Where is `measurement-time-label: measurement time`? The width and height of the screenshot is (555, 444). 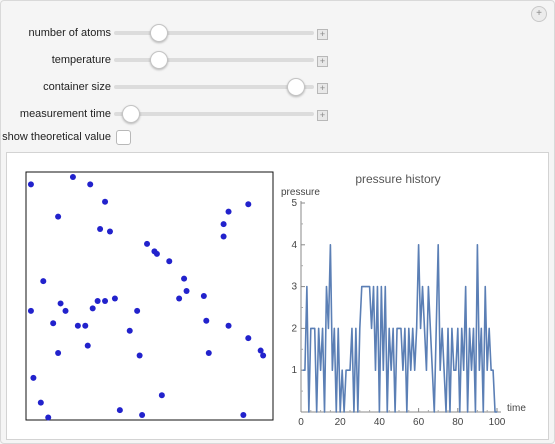 measurement-time-label: measurement time is located at coordinates (65, 114).